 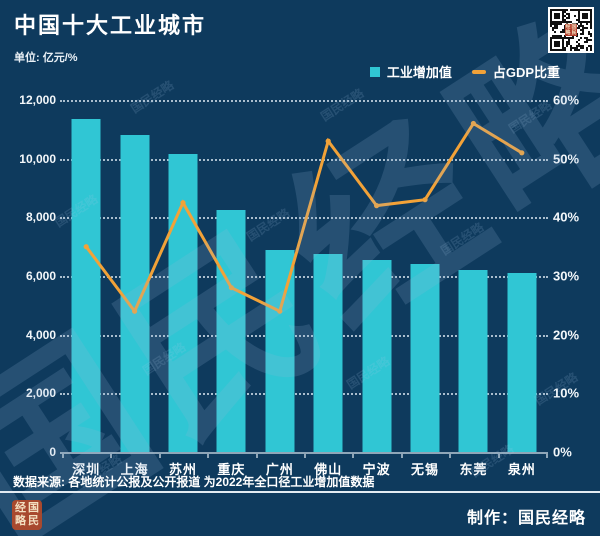 What do you see at coordinates (33, 508) in the screenshot?
I see `seal-character: 国` at bounding box center [33, 508].